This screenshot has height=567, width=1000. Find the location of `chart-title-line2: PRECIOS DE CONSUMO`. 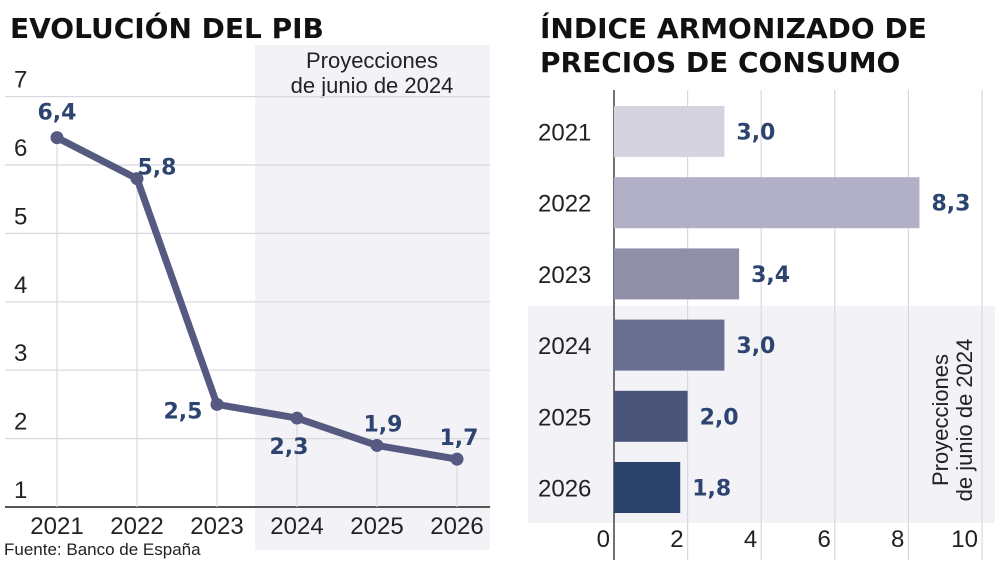

chart-title-line2: PRECIOS DE CONSUMO is located at coordinates (720, 62).